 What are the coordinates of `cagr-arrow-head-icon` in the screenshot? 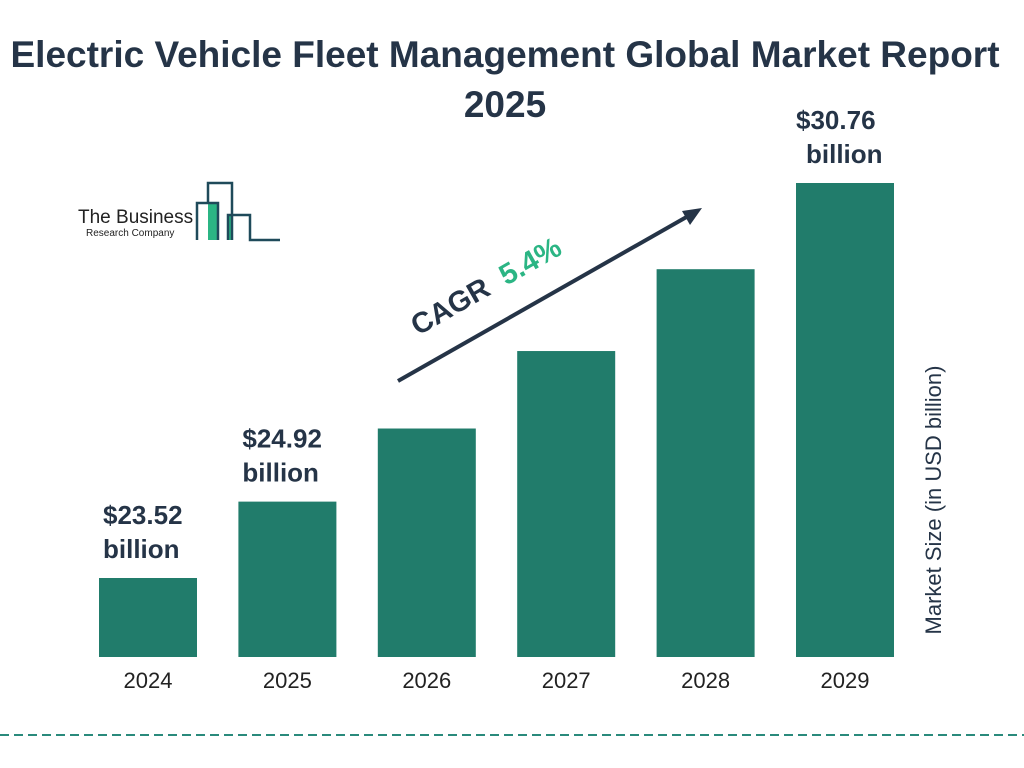 It's located at (692, 216).